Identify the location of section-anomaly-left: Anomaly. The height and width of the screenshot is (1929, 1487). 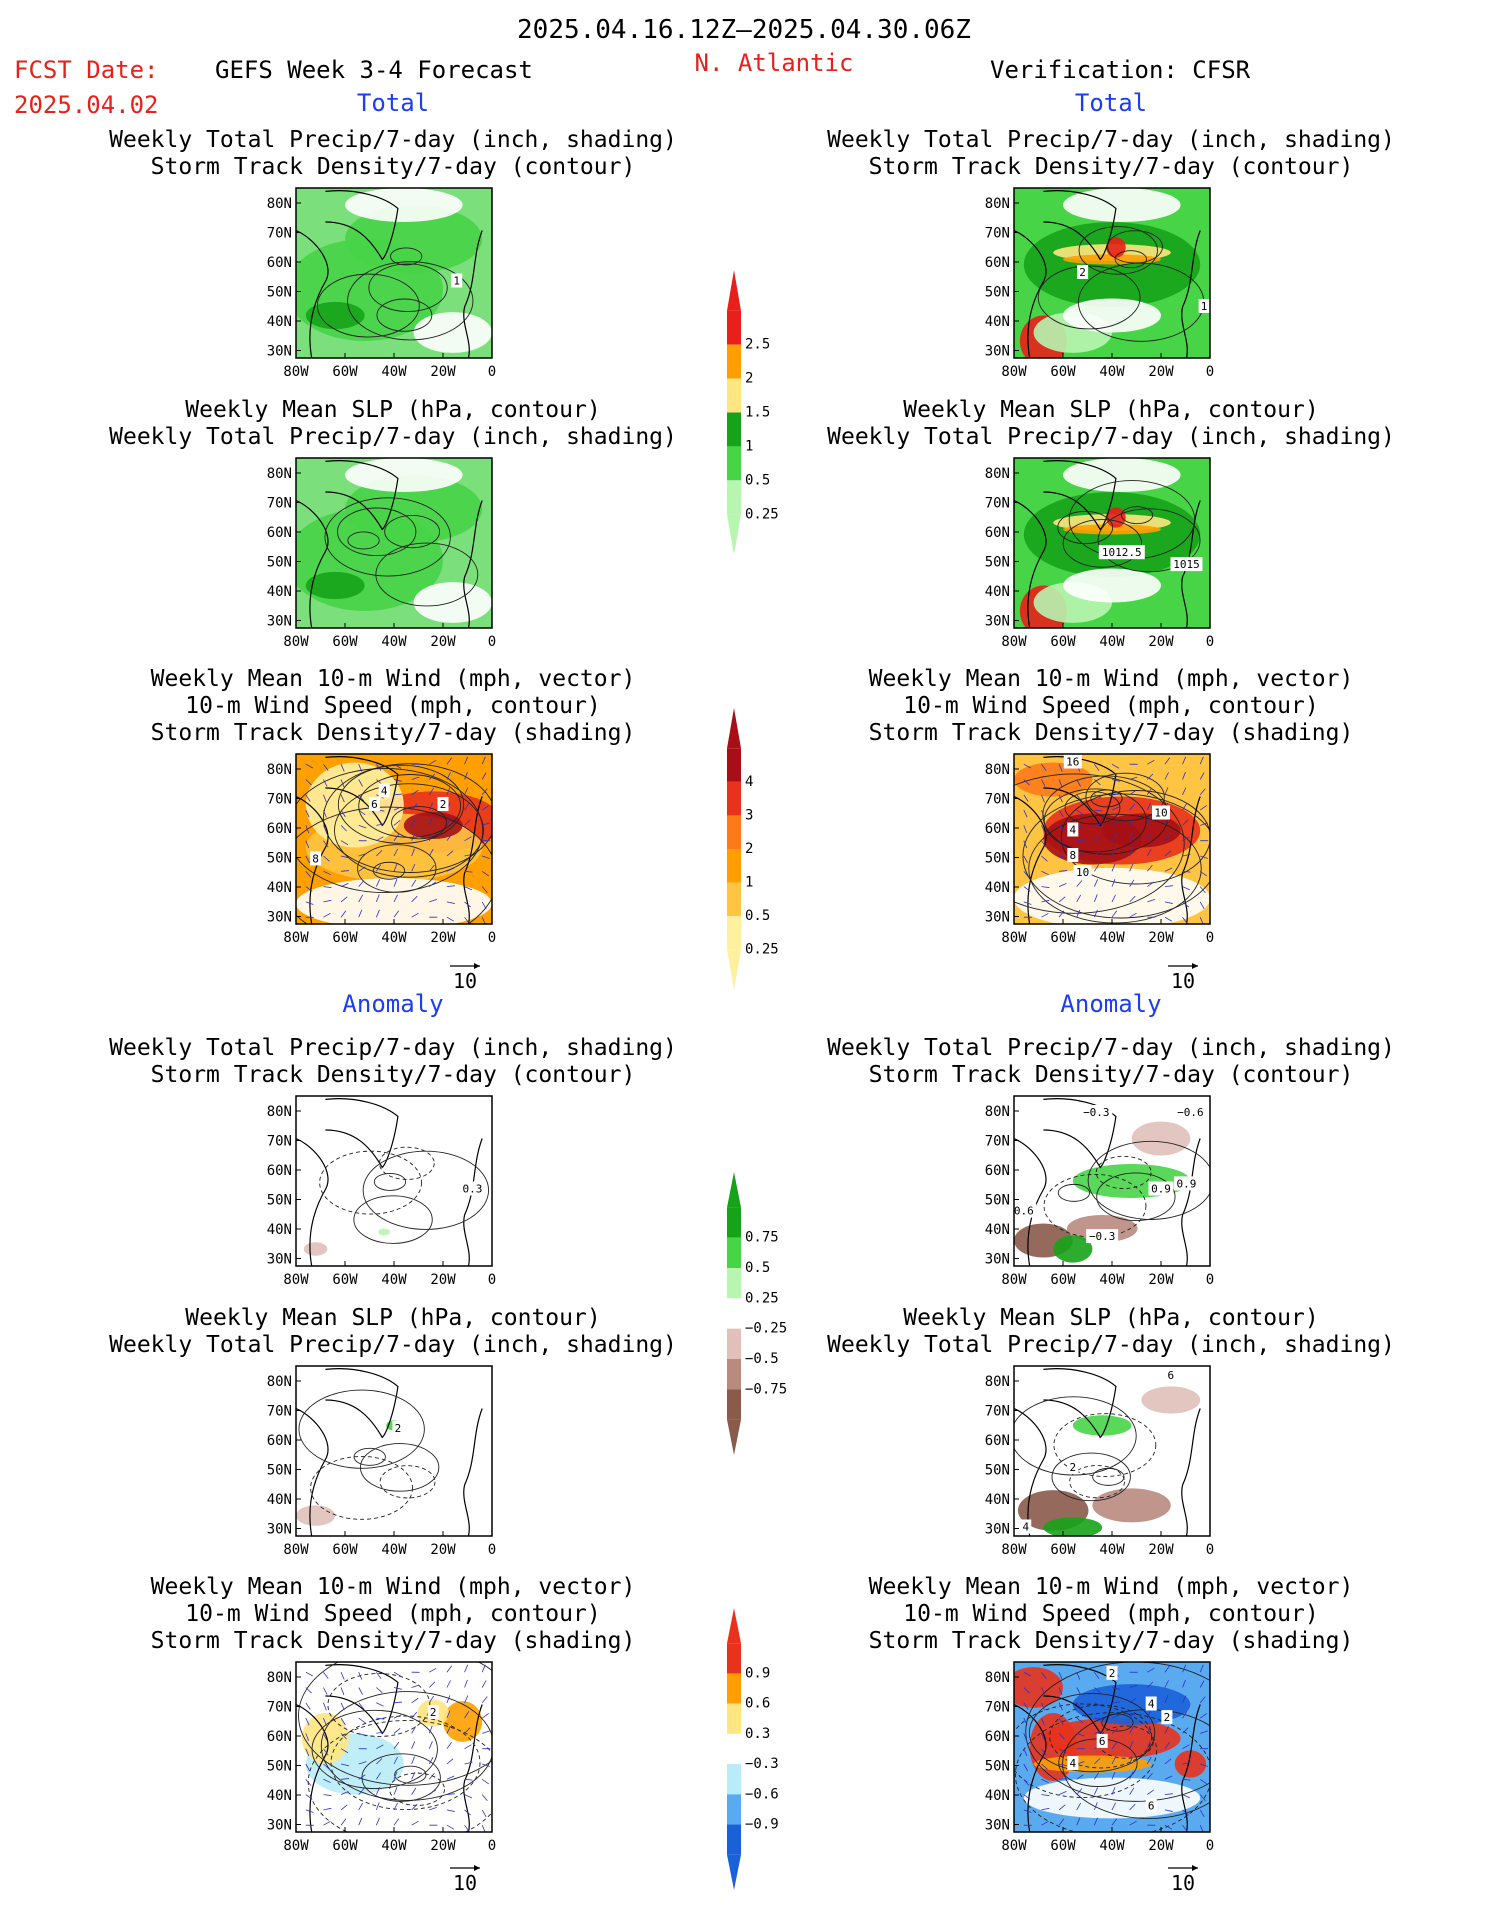
(392, 1004).